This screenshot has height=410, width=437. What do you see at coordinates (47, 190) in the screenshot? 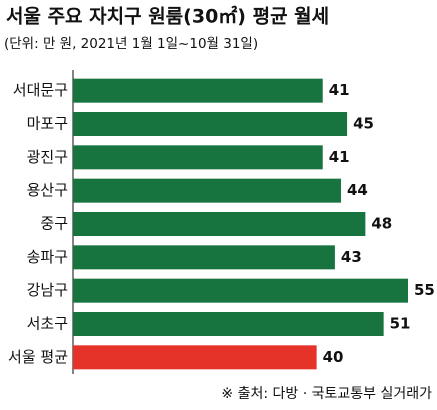
I see `category-label: 용산구` at bounding box center [47, 190].